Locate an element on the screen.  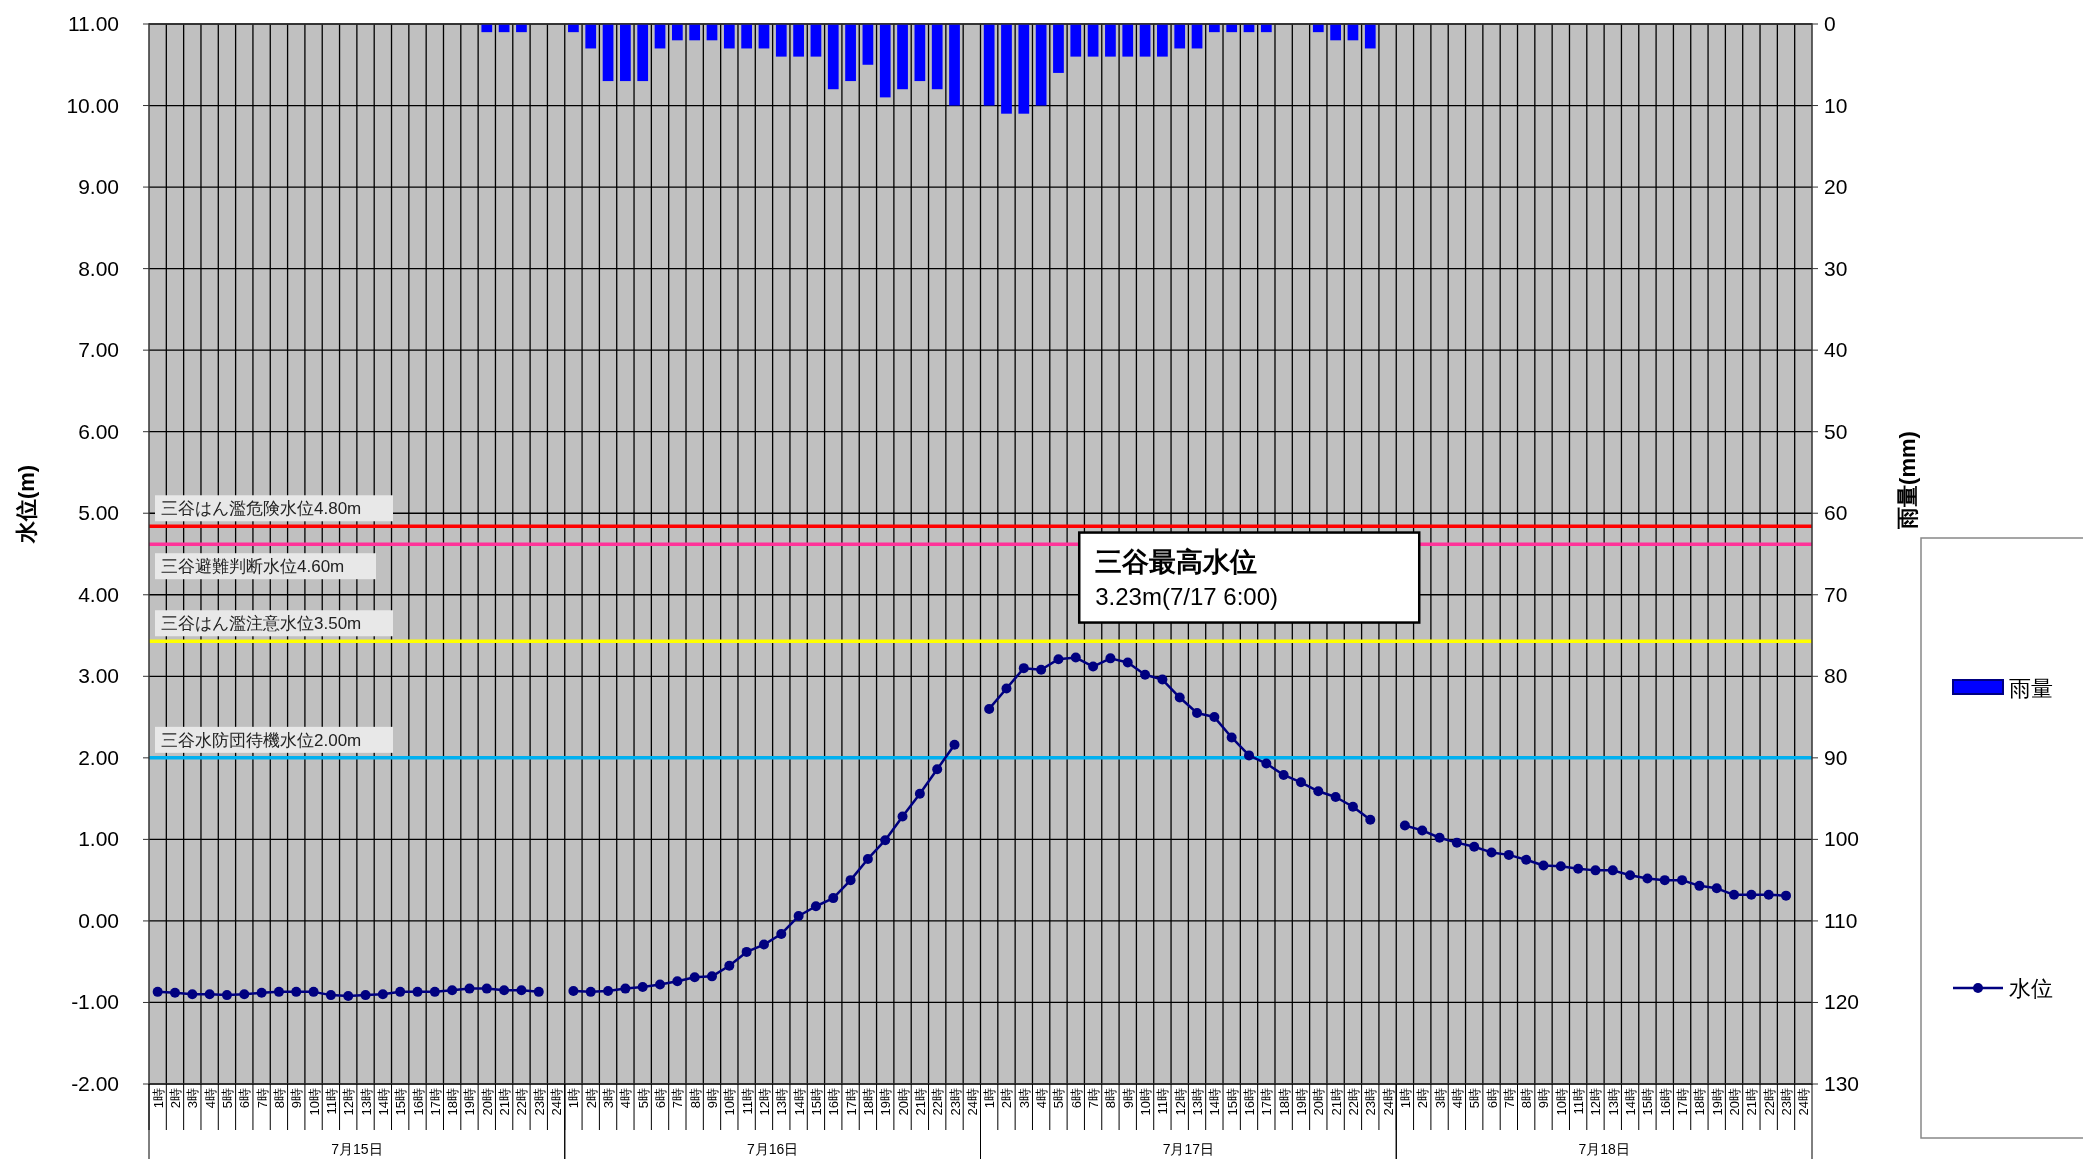
x-tick-label: 11時 is located at coordinates (747, 1101).